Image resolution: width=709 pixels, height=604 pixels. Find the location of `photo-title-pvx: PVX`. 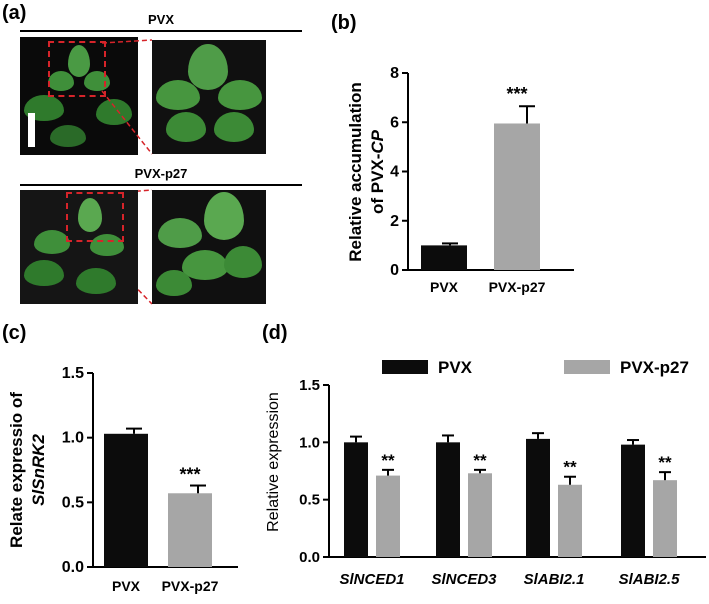

photo-title-pvx: PVX is located at coordinates (160, 19).